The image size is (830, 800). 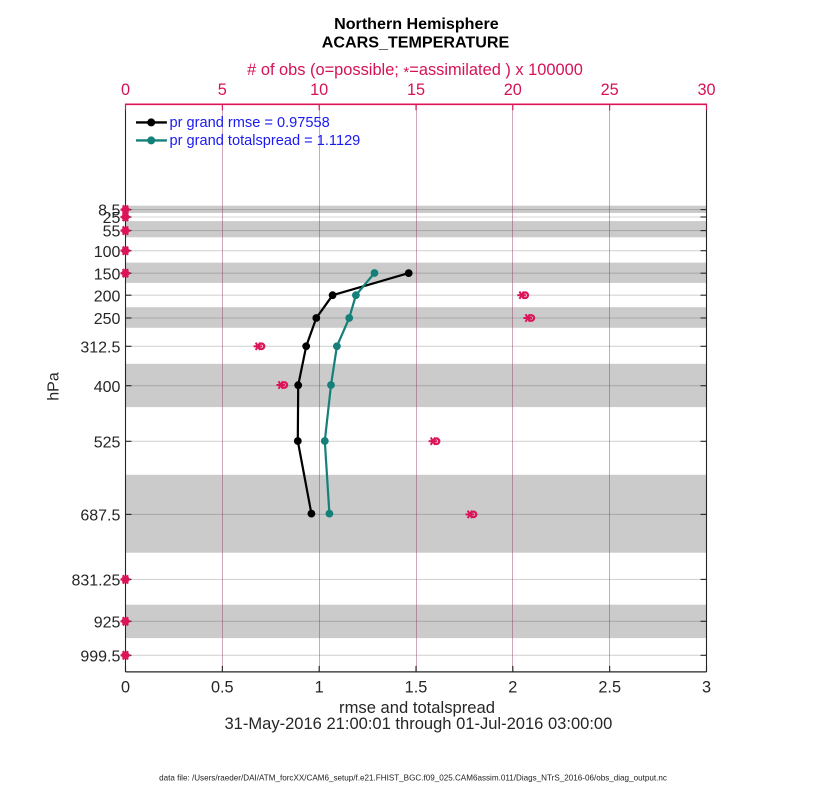 I want to click on svg-text: 0.5, so click(x=222, y=688).